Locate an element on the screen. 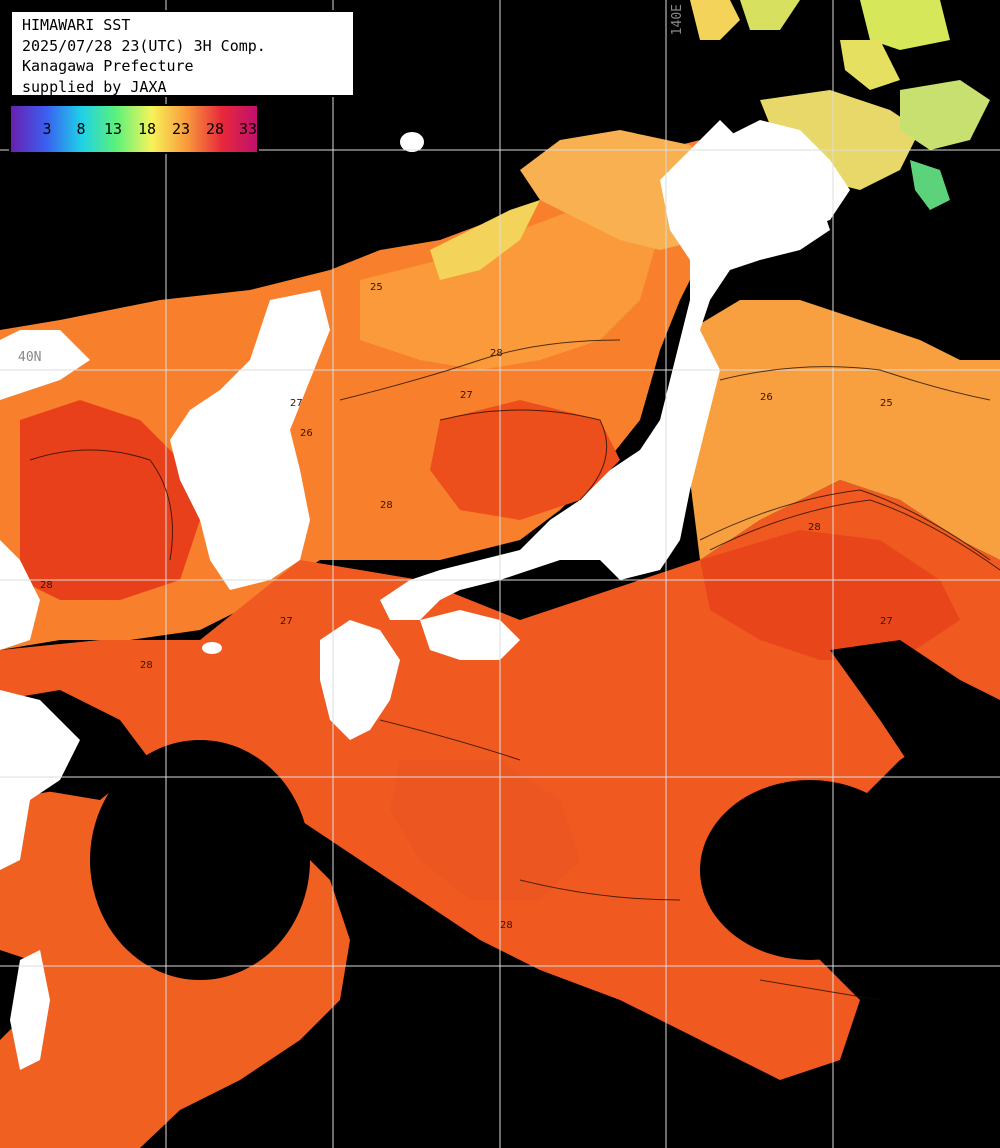 The height and width of the screenshot is (1148, 1000). color-scale-ticks: 3 8 13 18 23 28 33 is located at coordinates (134, 130).